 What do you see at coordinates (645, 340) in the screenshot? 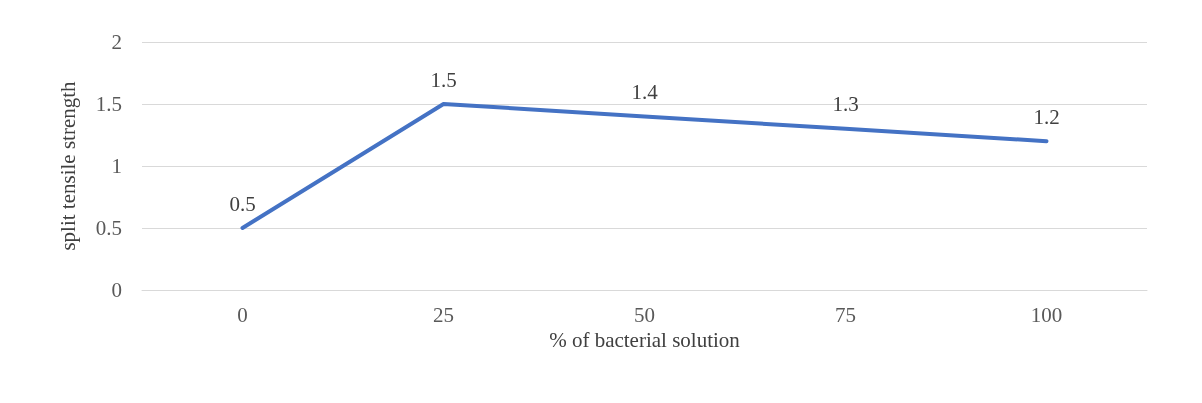
I see `x-axis-title: % of bacterial solution` at bounding box center [645, 340].